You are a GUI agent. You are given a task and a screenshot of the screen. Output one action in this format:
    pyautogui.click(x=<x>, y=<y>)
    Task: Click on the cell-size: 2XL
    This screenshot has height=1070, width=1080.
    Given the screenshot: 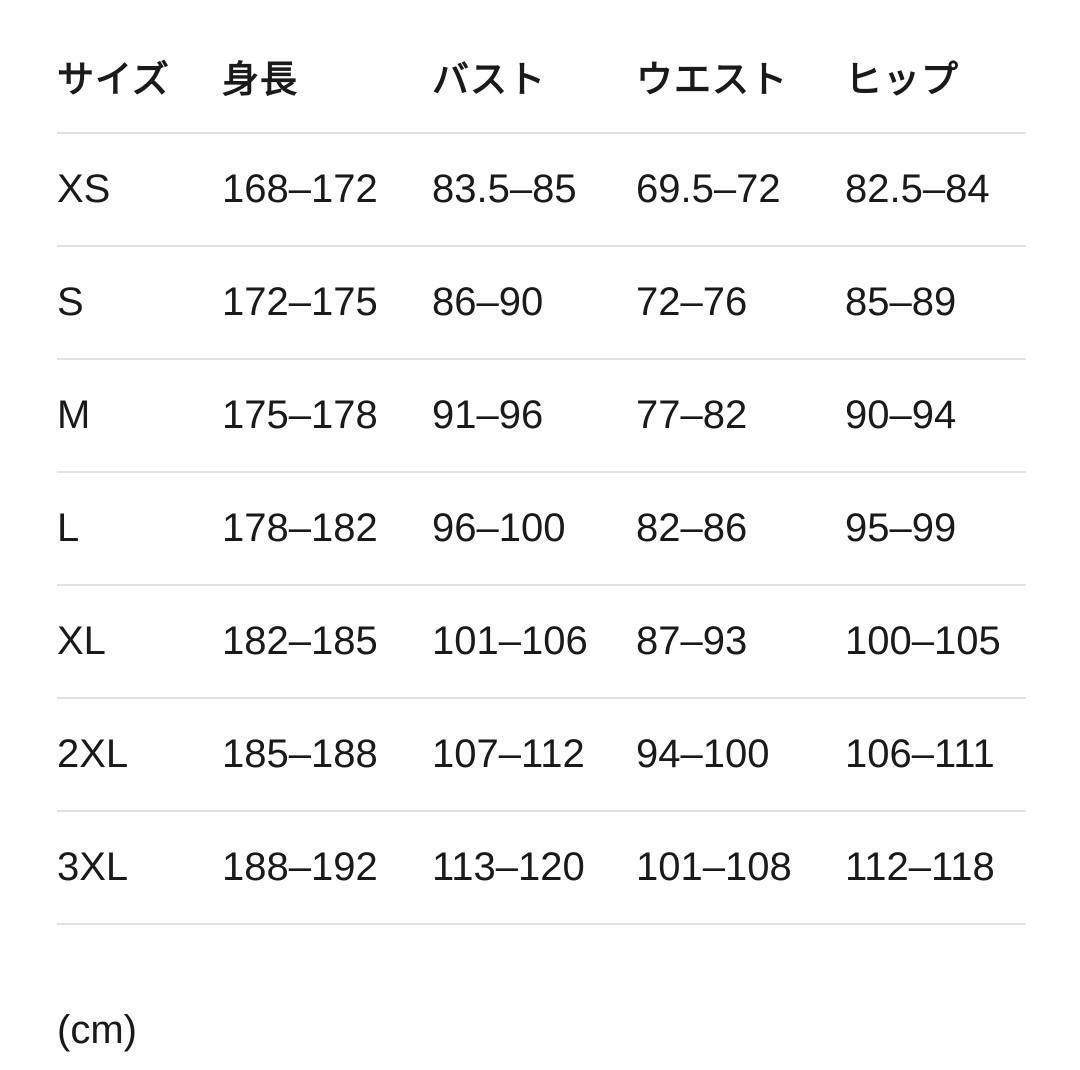 What is the action you would take?
    pyautogui.click(x=93, y=754)
    